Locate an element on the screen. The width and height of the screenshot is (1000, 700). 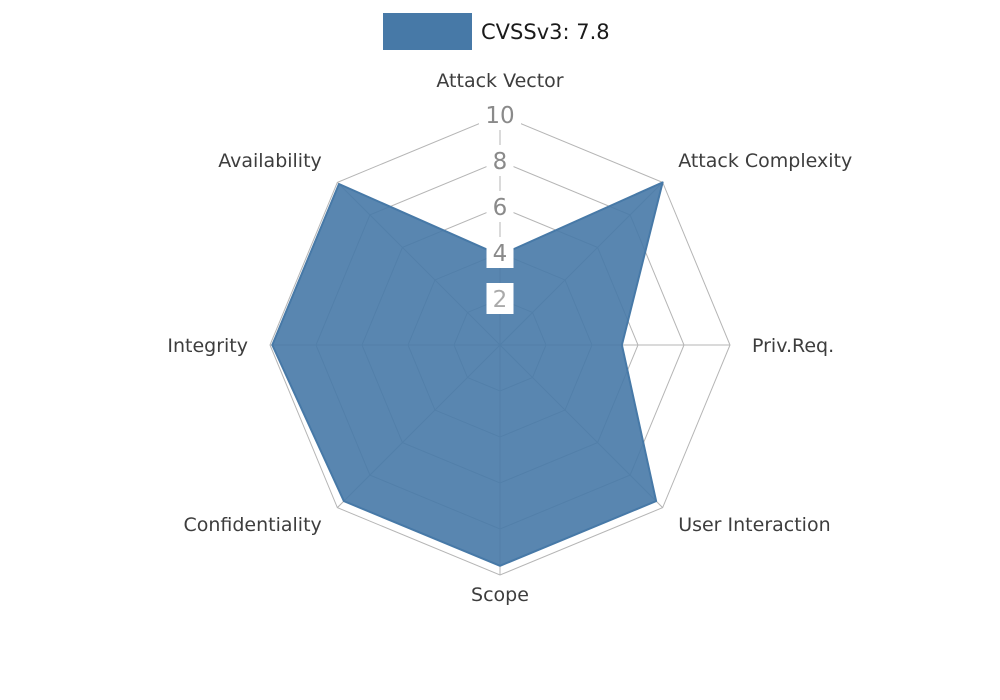
tick-label: 10 is located at coordinates (499, 116).